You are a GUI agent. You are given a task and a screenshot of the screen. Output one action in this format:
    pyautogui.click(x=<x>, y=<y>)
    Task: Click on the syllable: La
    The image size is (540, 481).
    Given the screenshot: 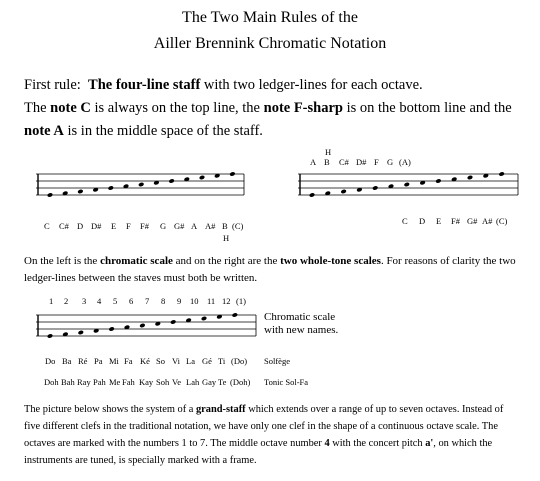 What is the action you would take?
    pyautogui.click(x=190, y=361)
    